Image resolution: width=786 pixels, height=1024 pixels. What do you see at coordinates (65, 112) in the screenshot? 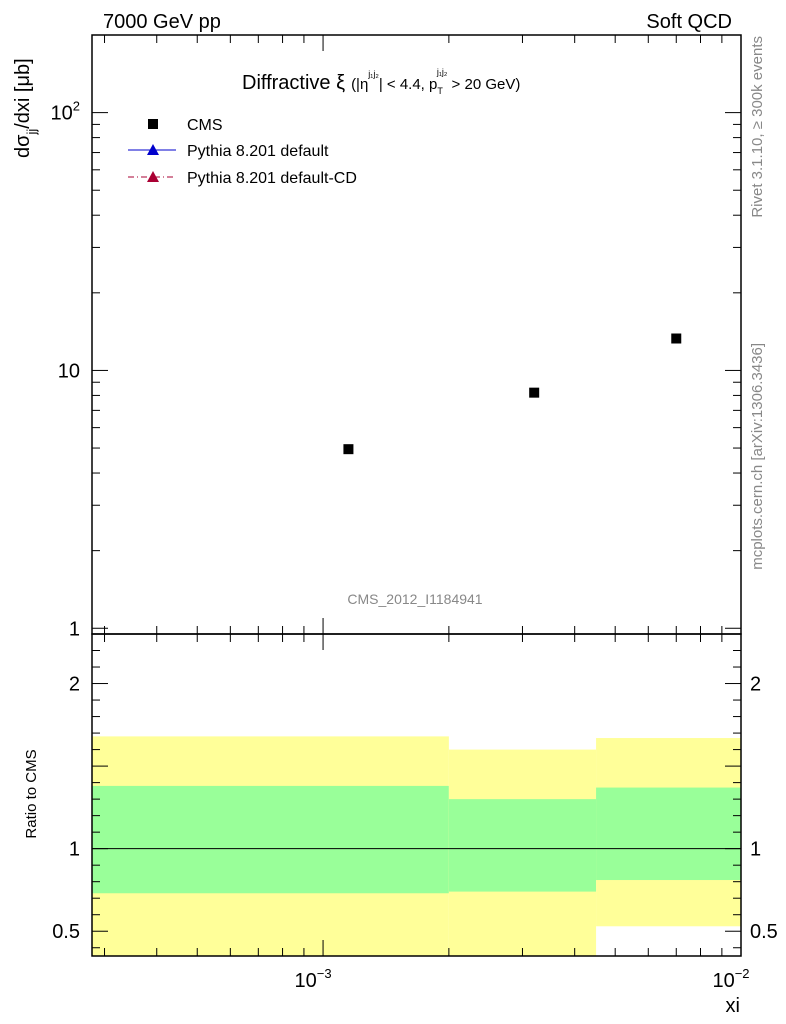
I see `y-tick-label: 102` at bounding box center [65, 112].